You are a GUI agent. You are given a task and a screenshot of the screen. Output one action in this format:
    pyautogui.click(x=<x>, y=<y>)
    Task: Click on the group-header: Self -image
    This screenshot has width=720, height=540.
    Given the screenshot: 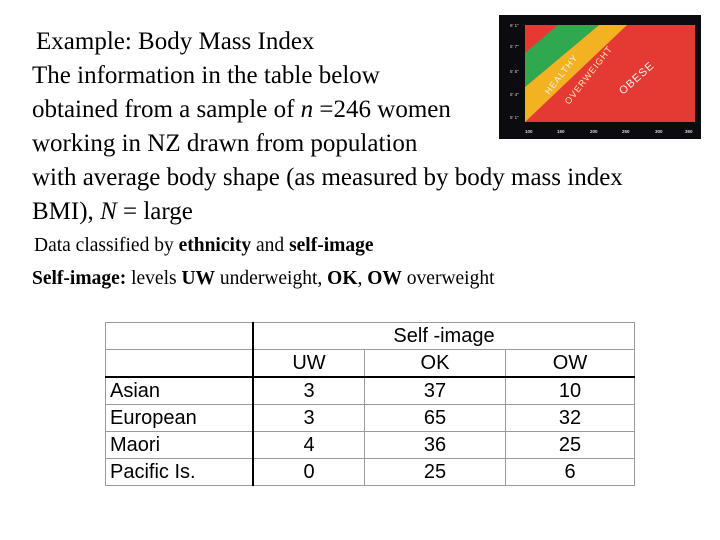 What is the action you would take?
    pyautogui.click(x=443, y=336)
    